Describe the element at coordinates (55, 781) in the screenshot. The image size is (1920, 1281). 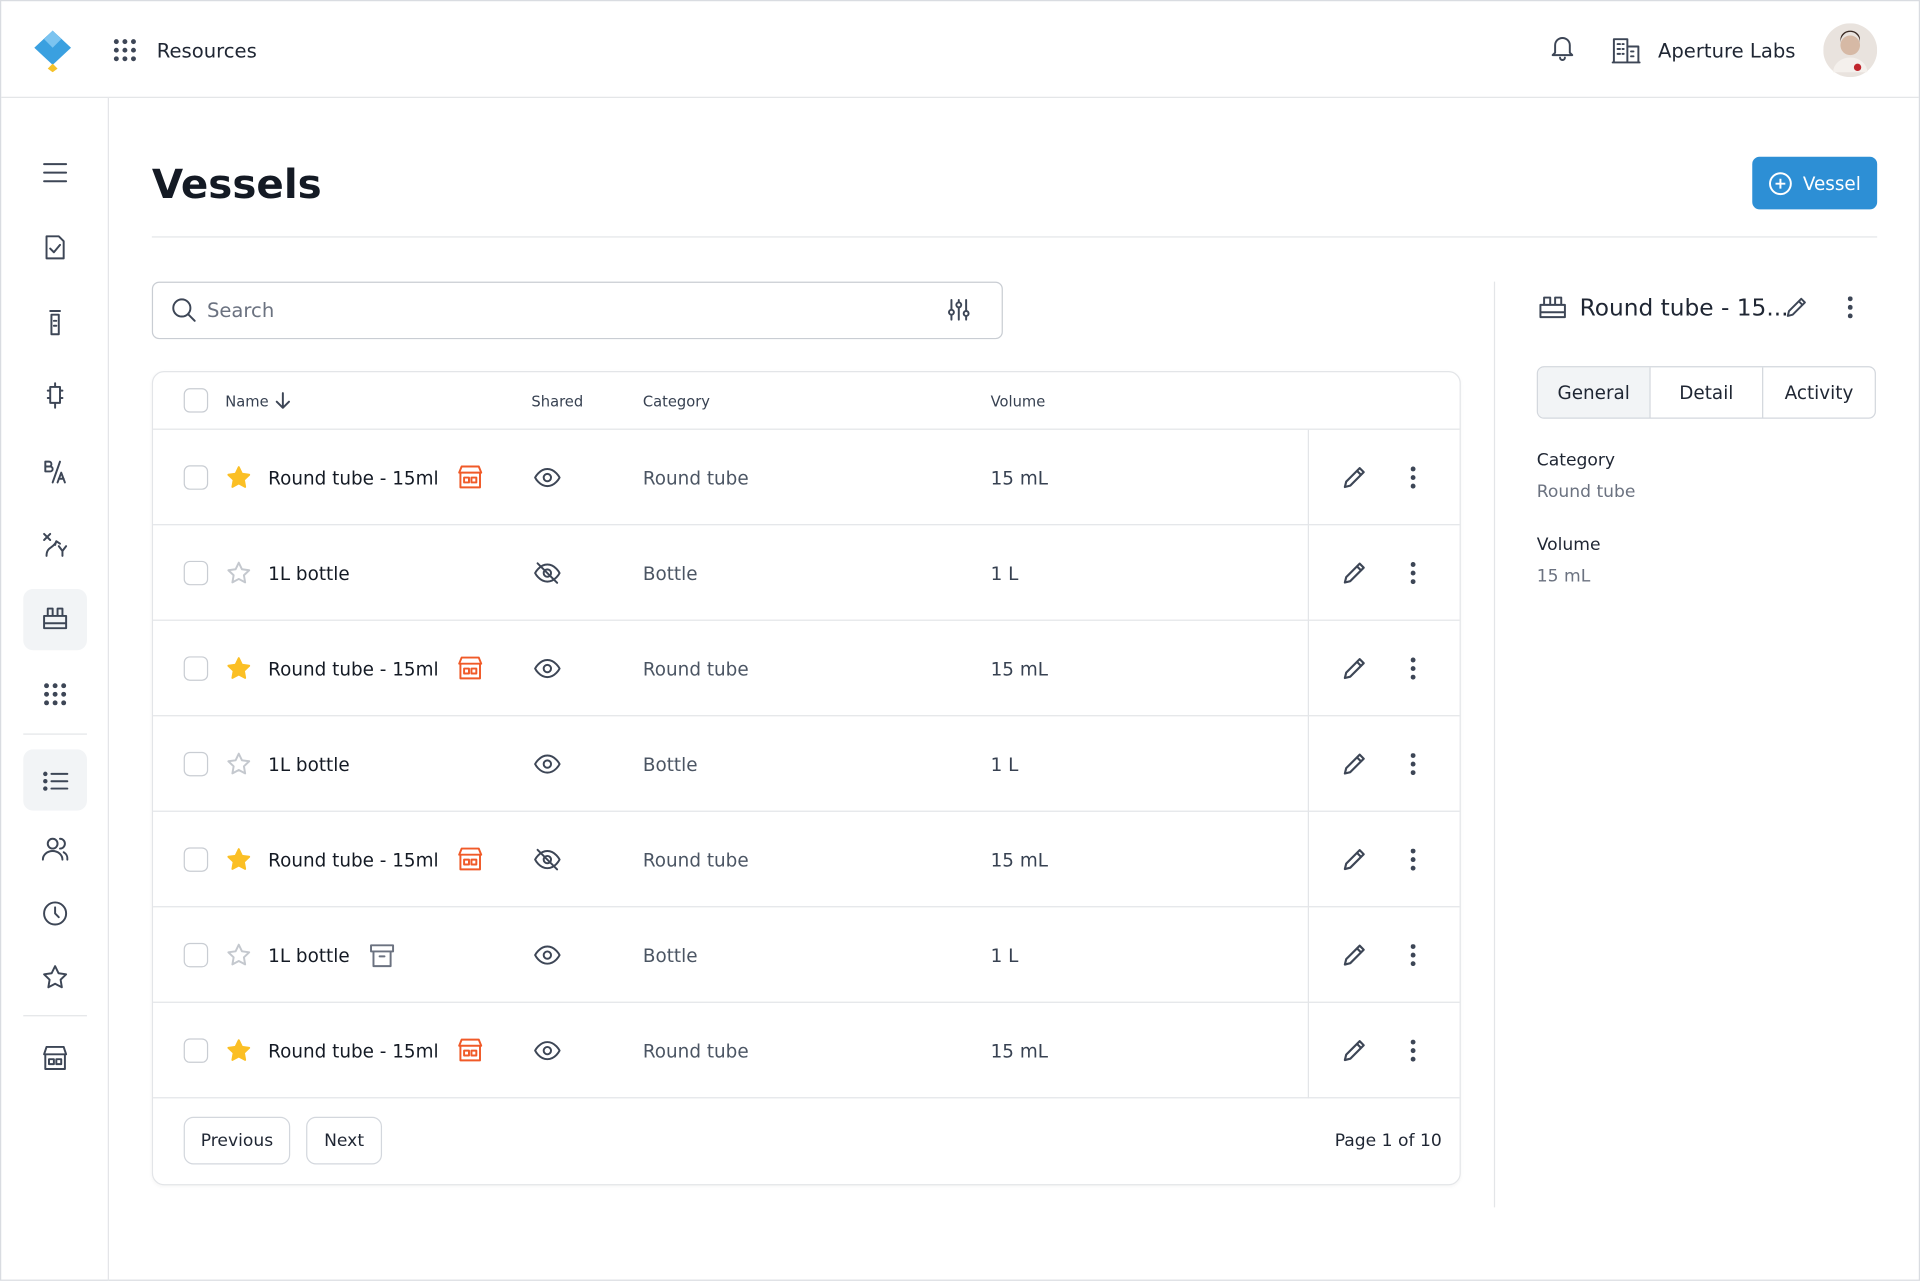
I see `list-icon` at that location.